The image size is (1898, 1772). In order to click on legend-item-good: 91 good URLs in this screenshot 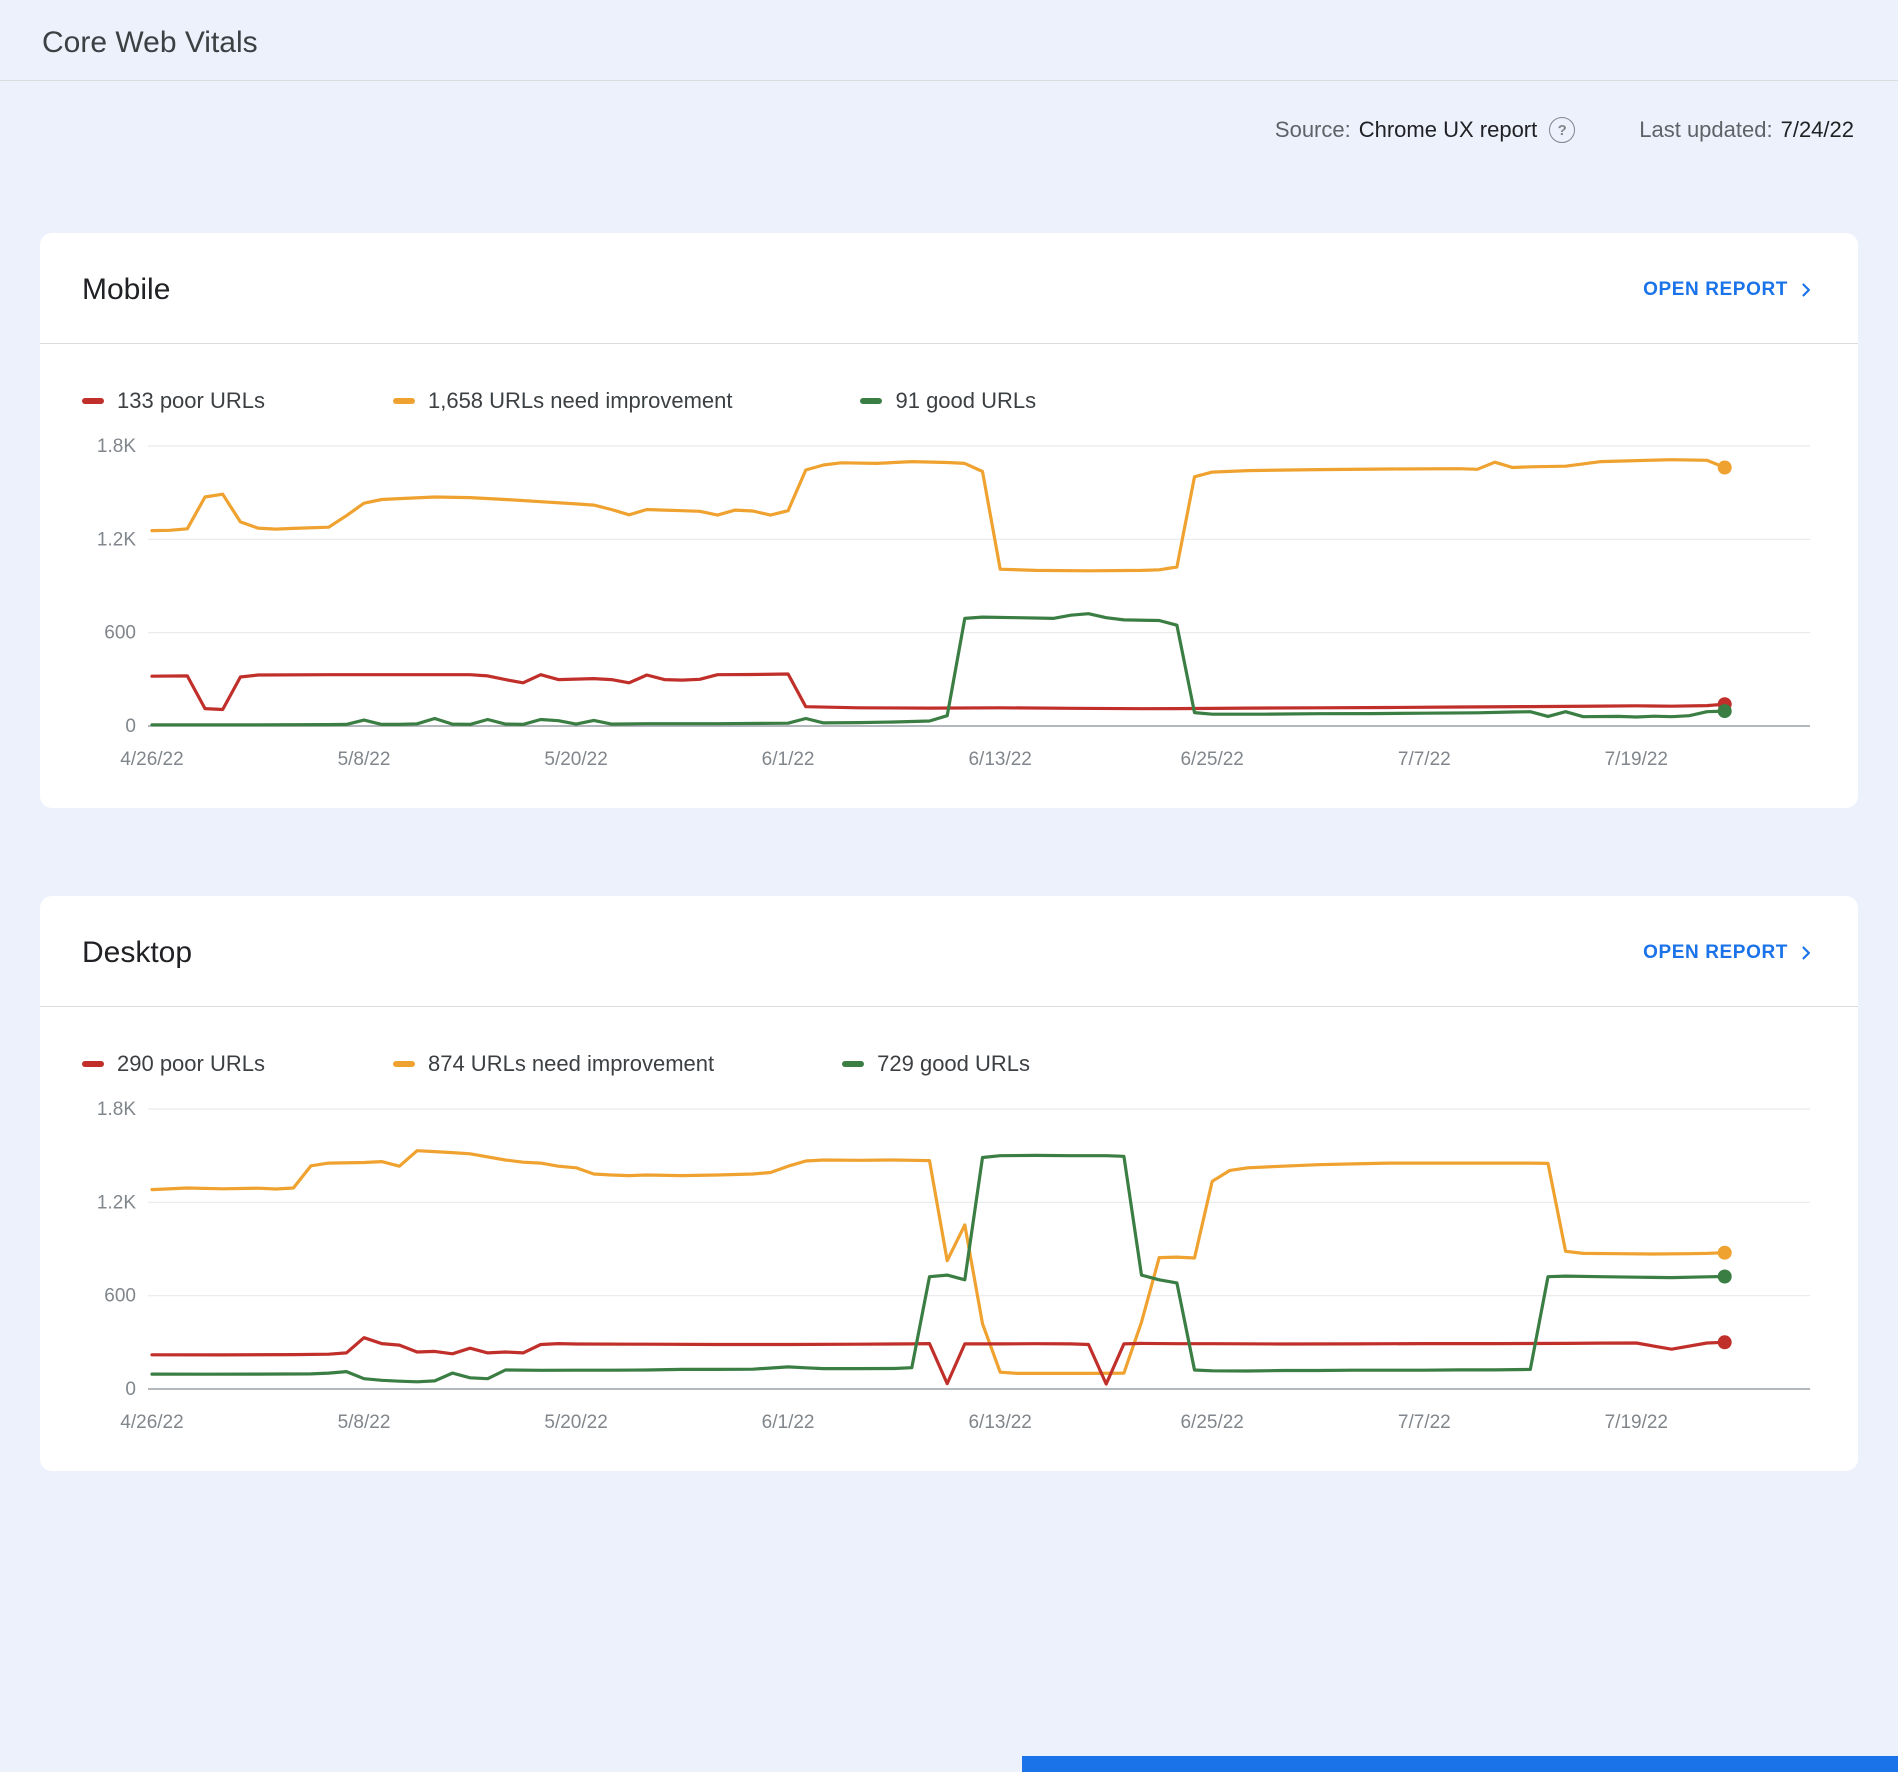, I will do `click(948, 401)`.